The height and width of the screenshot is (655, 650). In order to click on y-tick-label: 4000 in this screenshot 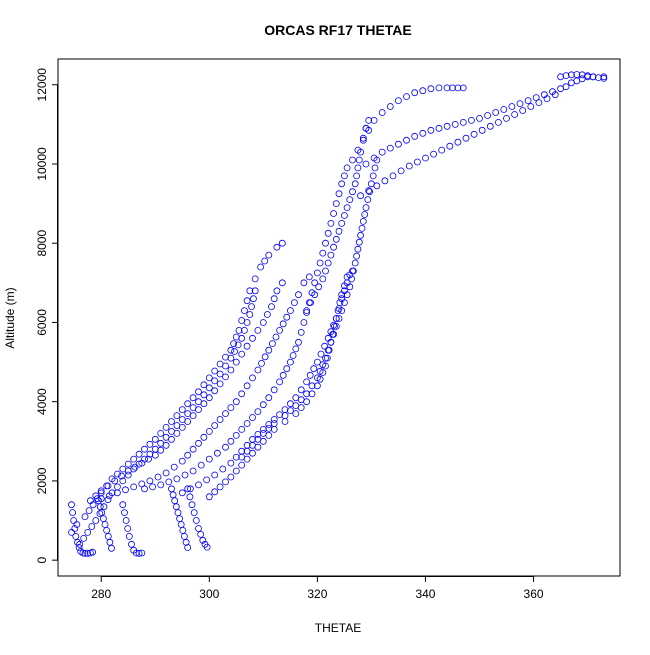, I will do `click(42, 401)`.